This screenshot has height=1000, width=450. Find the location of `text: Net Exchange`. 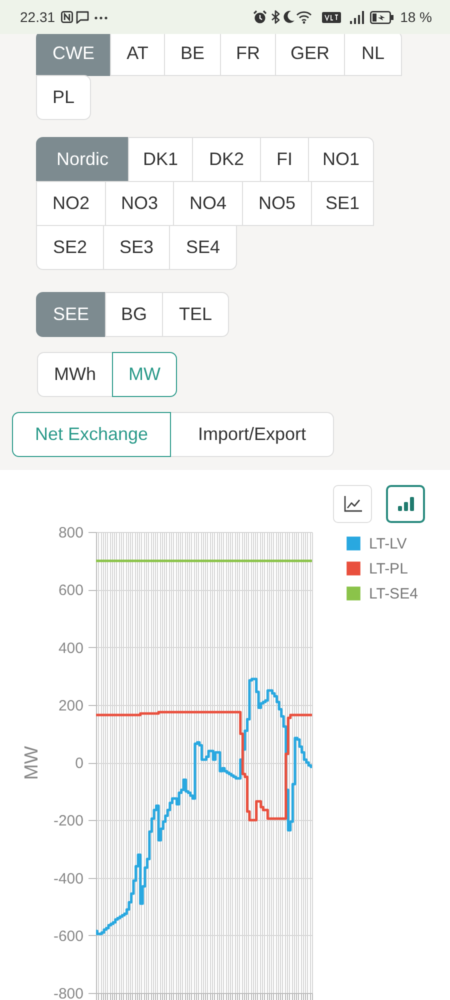

text: Net Exchange is located at coordinates (91, 434).